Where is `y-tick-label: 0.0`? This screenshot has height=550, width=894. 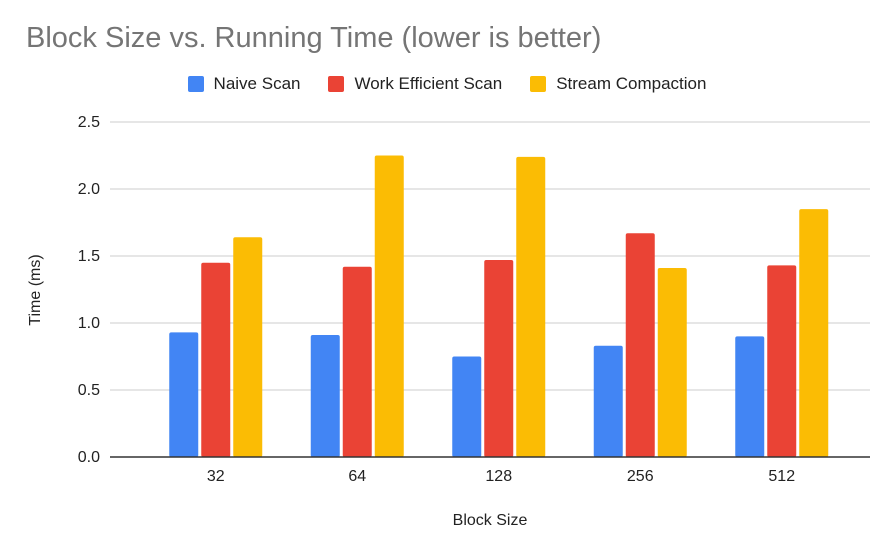 y-tick-label: 0.0 is located at coordinates (89, 457).